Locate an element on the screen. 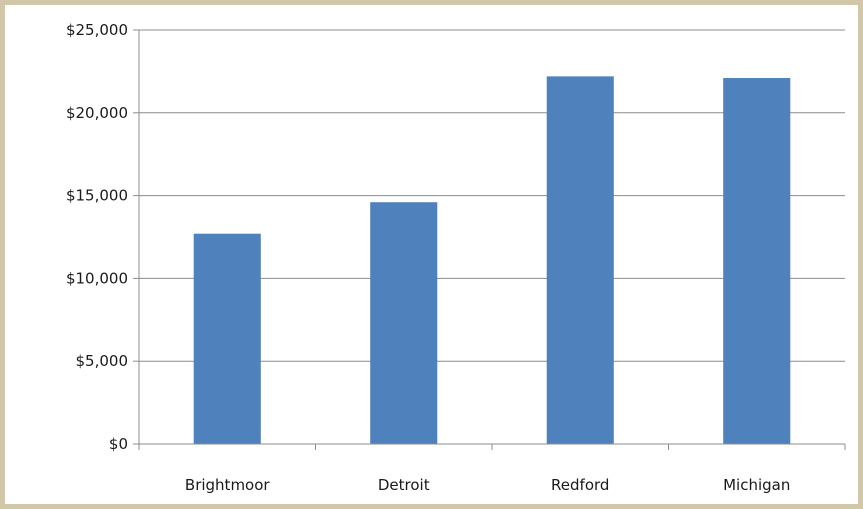 Image resolution: width=863 pixels, height=509 pixels. bar-detroit is located at coordinates (404, 323).